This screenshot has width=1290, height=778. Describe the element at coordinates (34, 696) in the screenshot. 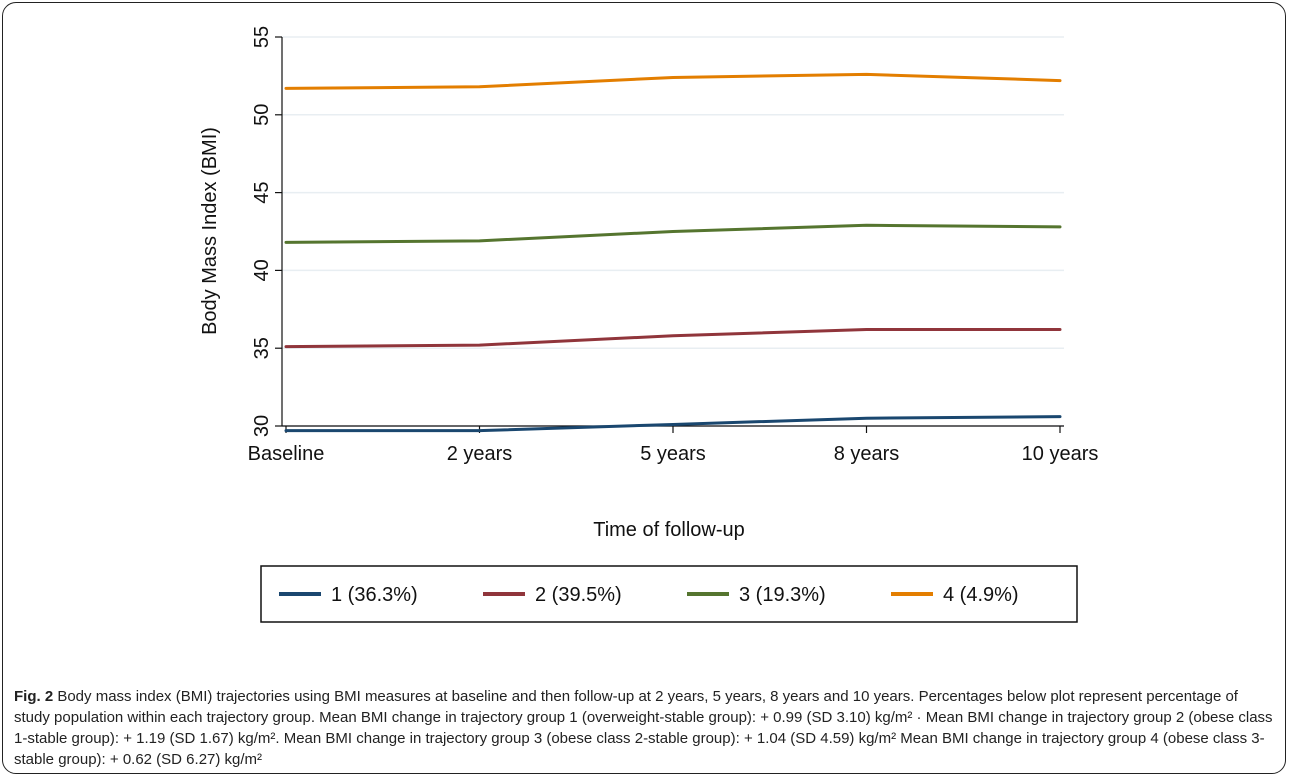

I see `caption-label: Fig. 2` at that location.